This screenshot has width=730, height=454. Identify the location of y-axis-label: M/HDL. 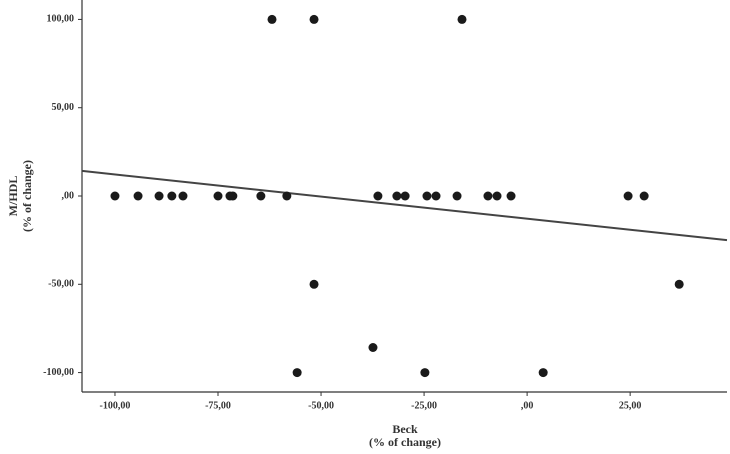
(13, 196).